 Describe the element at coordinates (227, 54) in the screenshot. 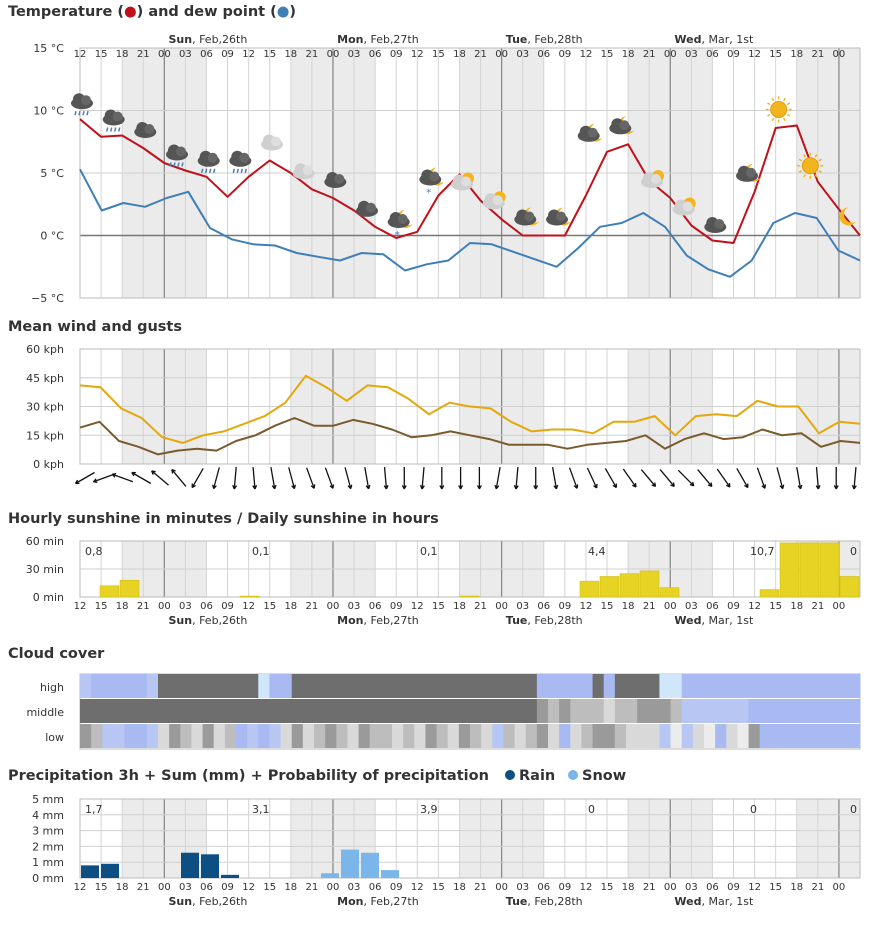

I see `hour-label-top: 09` at that location.